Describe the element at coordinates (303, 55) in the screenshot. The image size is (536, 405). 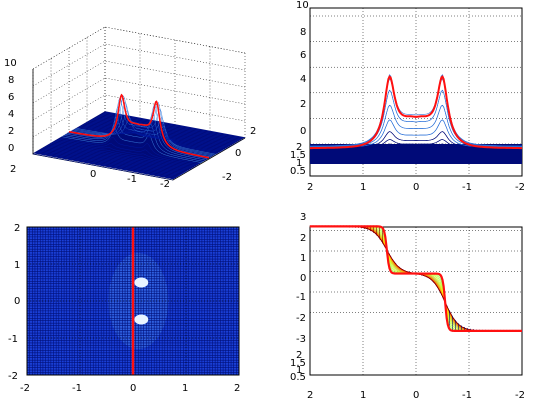
I see `y-tick-label: 6` at that location.